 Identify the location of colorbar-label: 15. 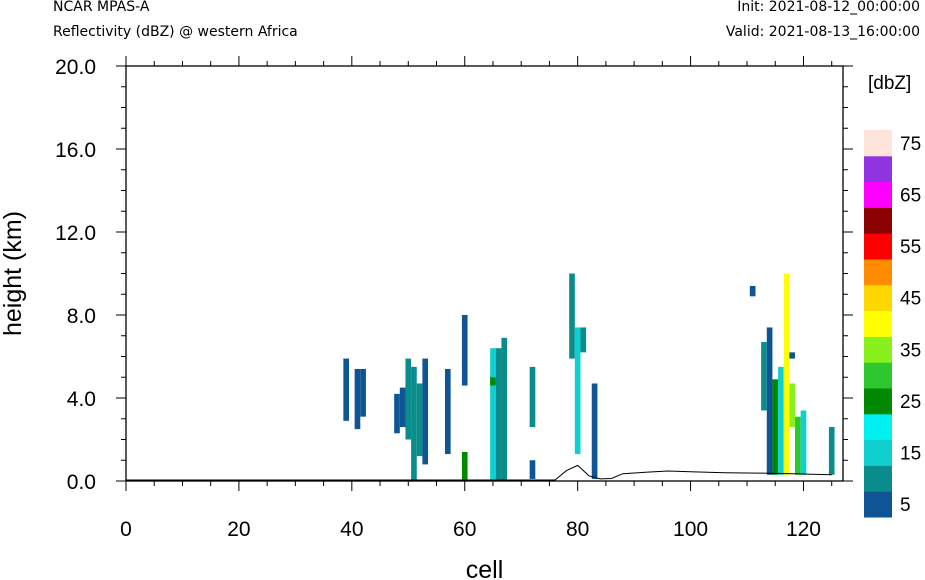
(910, 454).